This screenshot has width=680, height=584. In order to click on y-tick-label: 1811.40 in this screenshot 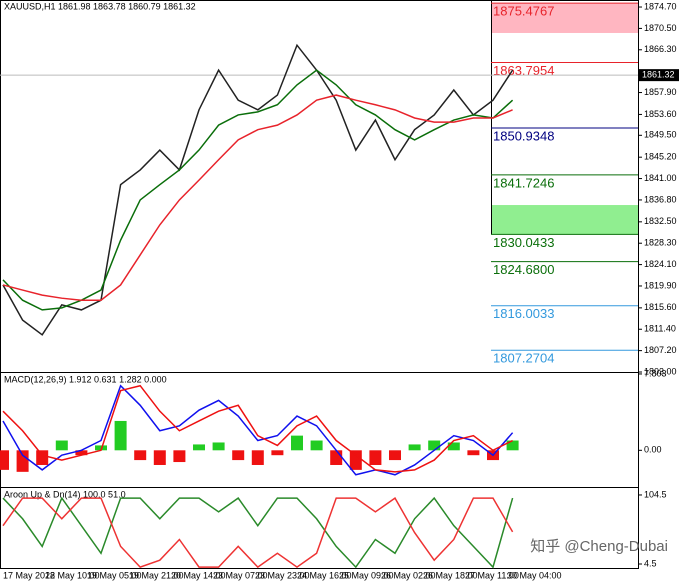, I will do `click(660, 329)`.